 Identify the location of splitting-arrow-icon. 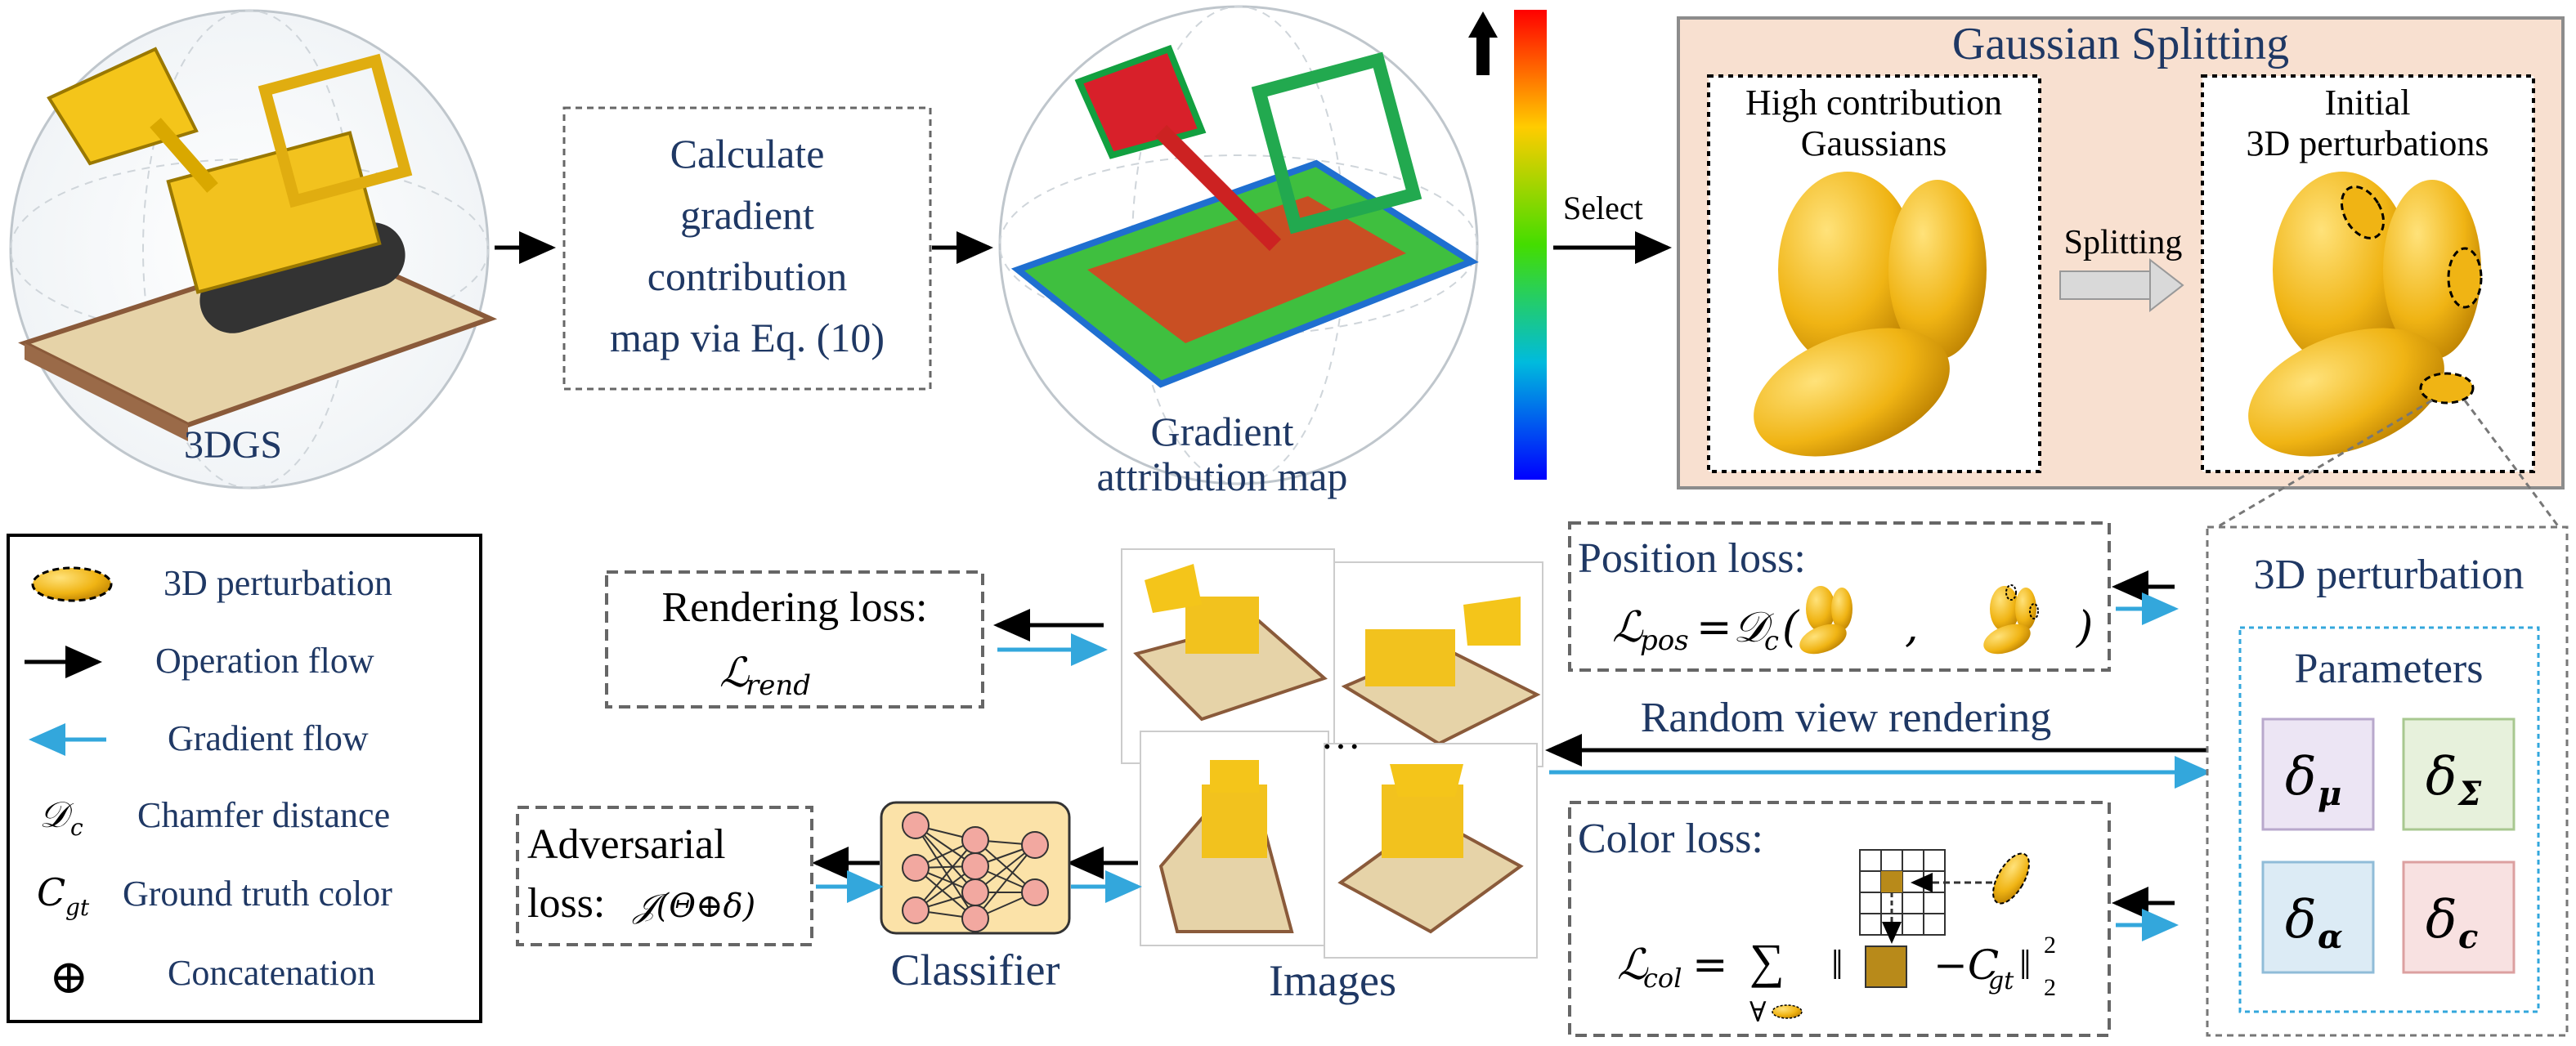
(2121, 285).